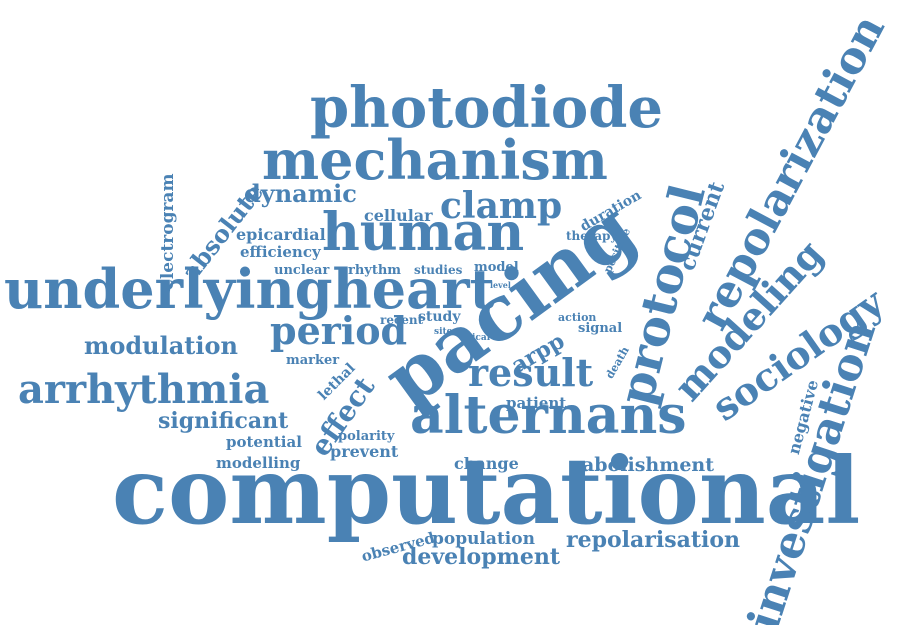  I want to click on word-unclear: unclear, so click(301, 270).